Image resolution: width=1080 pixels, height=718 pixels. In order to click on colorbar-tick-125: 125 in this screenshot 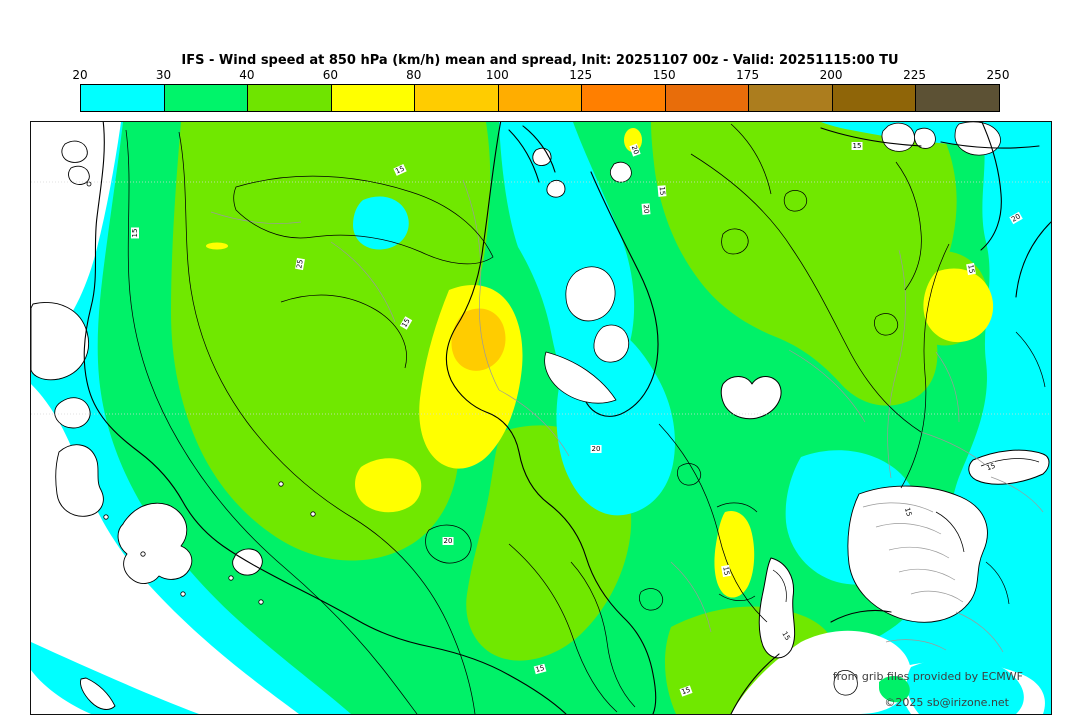, I will do `click(581, 75)`.